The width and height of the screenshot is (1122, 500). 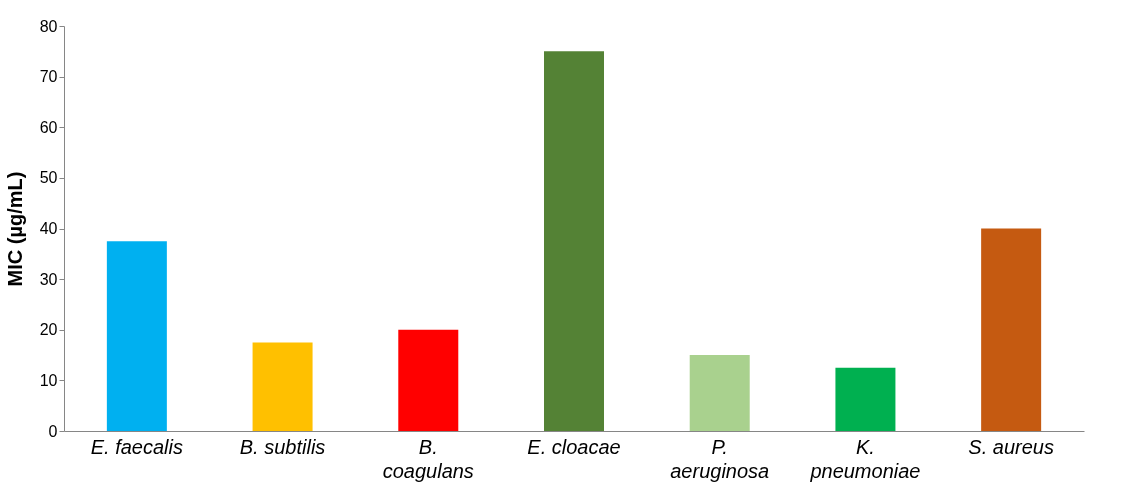 What do you see at coordinates (428, 458) in the screenshot?
I see `x-tick-label: B. coagulans` at bounding box center [428, 458].